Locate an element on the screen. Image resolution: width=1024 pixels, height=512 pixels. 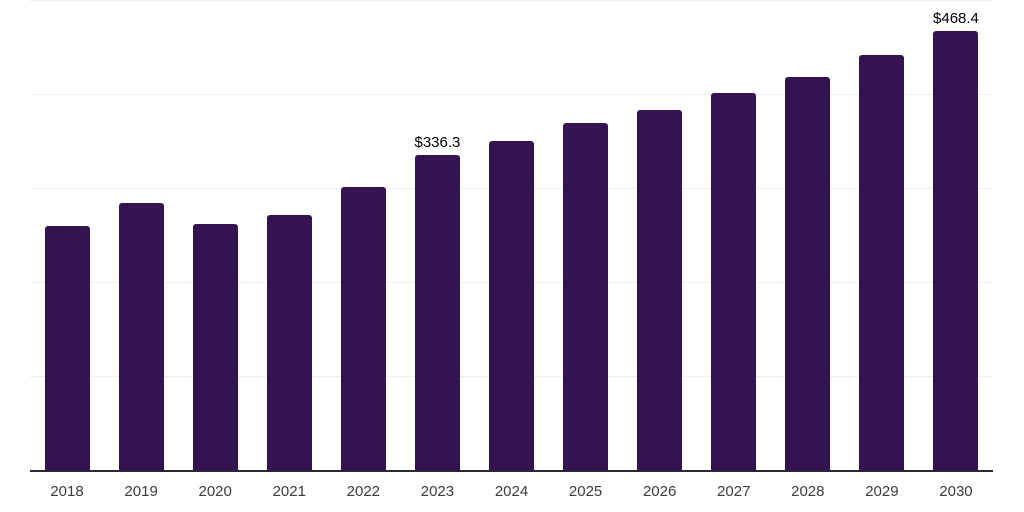
data-label-2030: $468.4 is located at coordinates (956, 18).